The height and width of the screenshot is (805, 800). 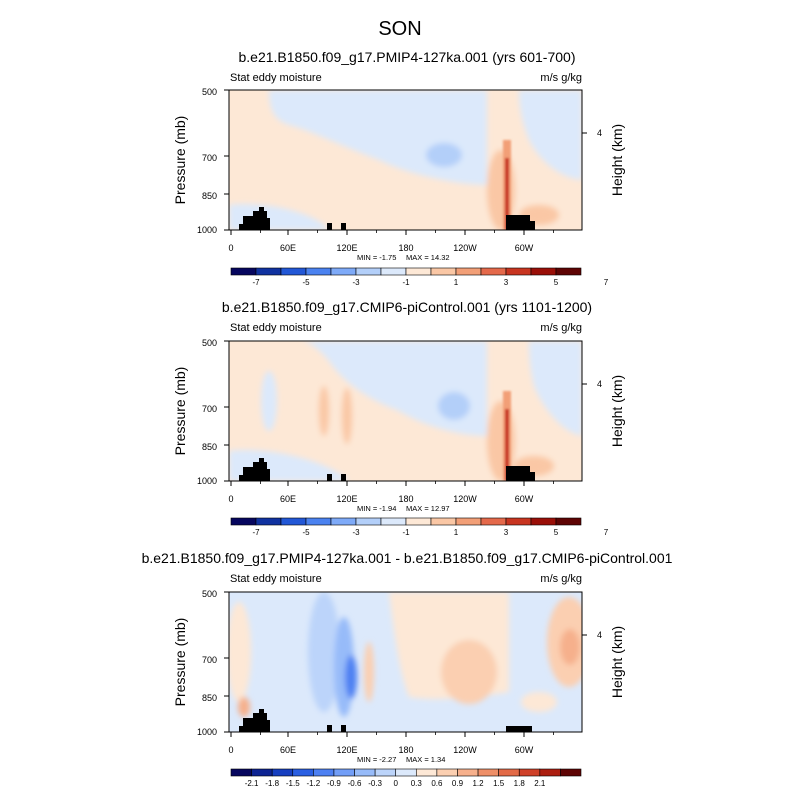 What do you see at coordinates (180, 662) in the screenshot?
I see `panel-3-ylabel: Pressure (mb)` at bounding box center [180, 662].